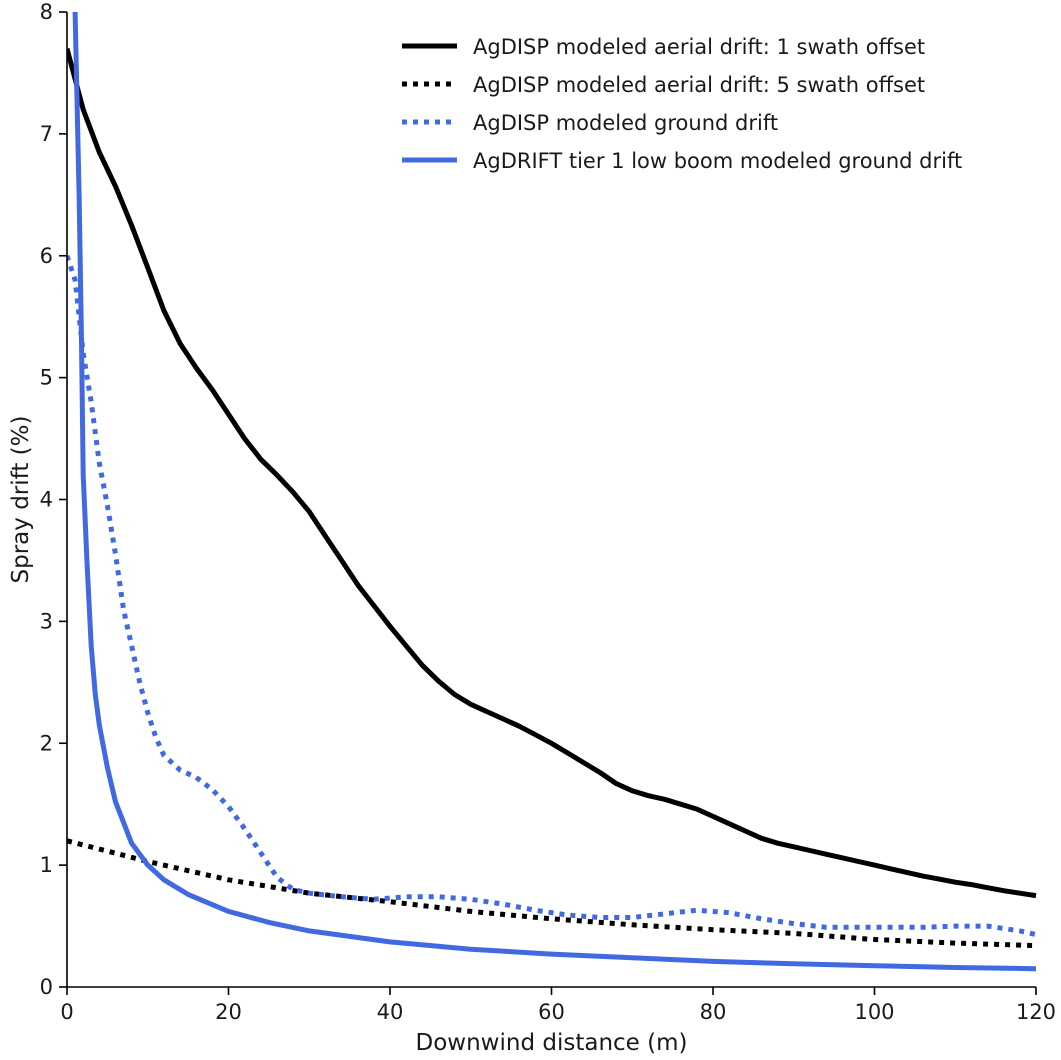 Image resolution: width=1061 pixels, height=1060 pixels. What do you see at coordinates (551, 1012) in the screenshot?
I see `x-tick-label-60: 60` at bounding box center [551, 1012].